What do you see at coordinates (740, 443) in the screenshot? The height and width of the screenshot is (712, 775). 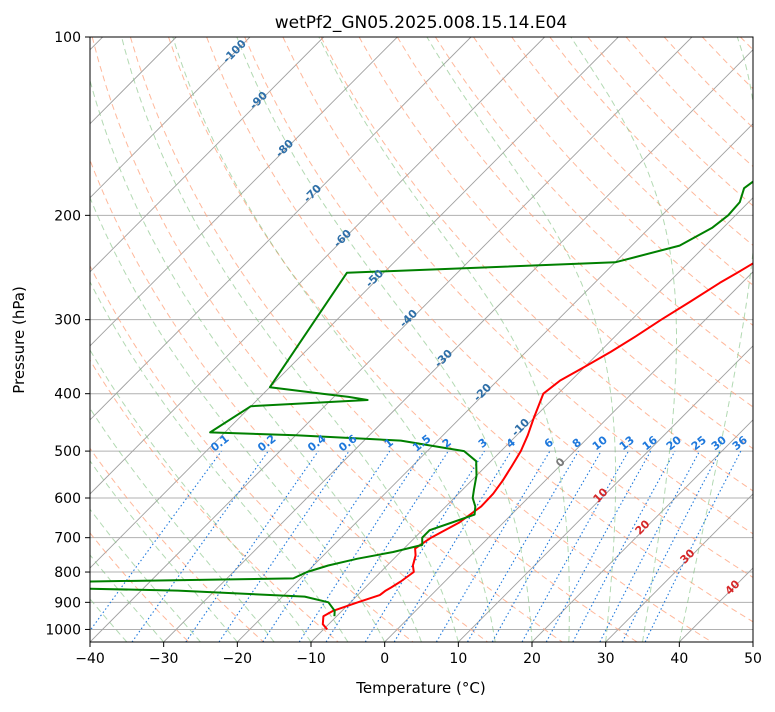 I see `mixing-ratio-label: 36` at bounding box center [740, 443].